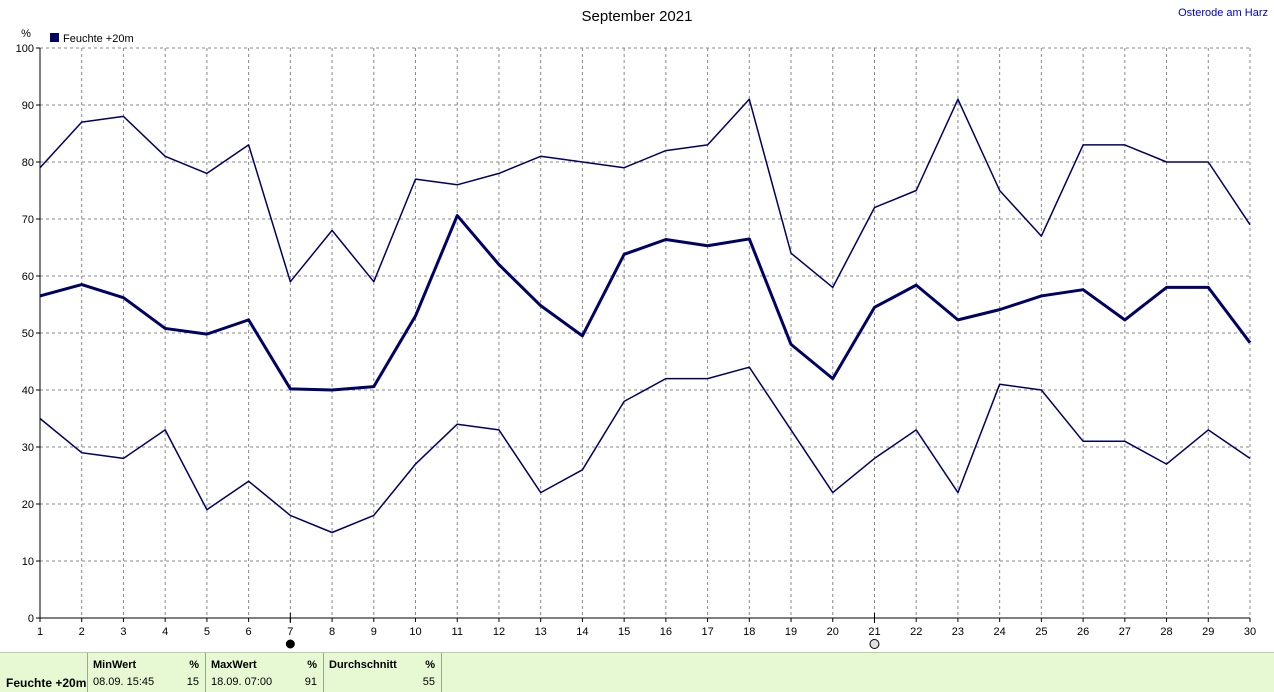 The width and height of the screenshot is (1274, 692). What do you see at coordinates (124, 682) in the screenshot?
I see `min-time: 08.09. 15:45` at bounding box center [124, 682].